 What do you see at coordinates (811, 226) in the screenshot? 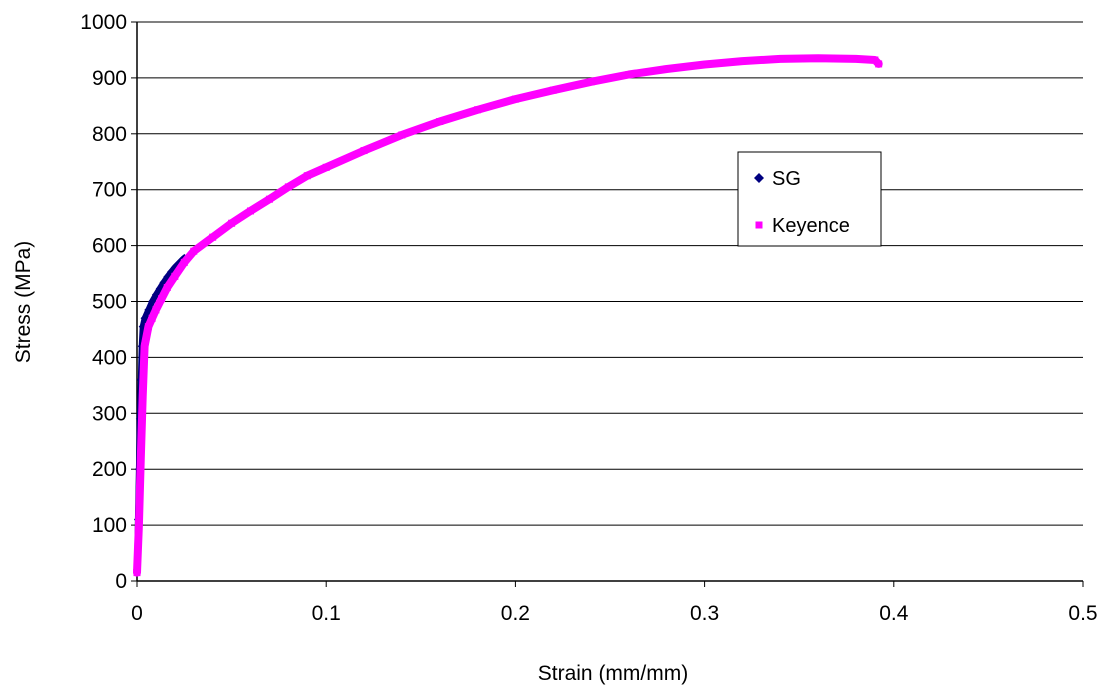
I see `legend-label: Keyence` at bounding box center [811, 226].